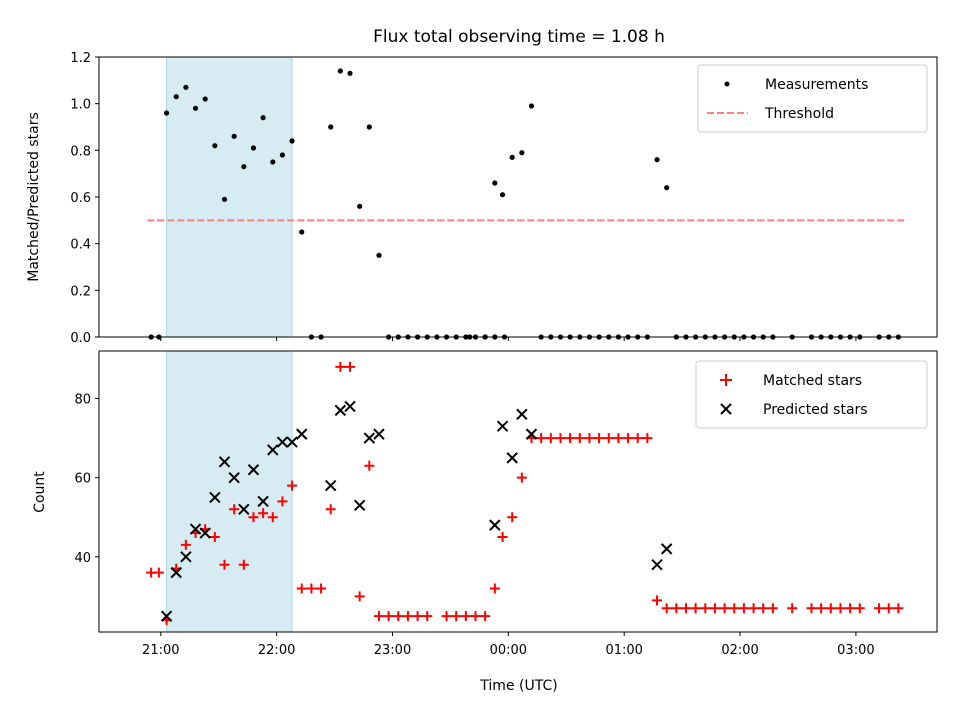 Image resolution: width=960 pixels, height=720 pixels. What do you see at coordinates (726, 409) in the screenshot?
I see `predicted-legend-marker` at bounding box center [726, 409].